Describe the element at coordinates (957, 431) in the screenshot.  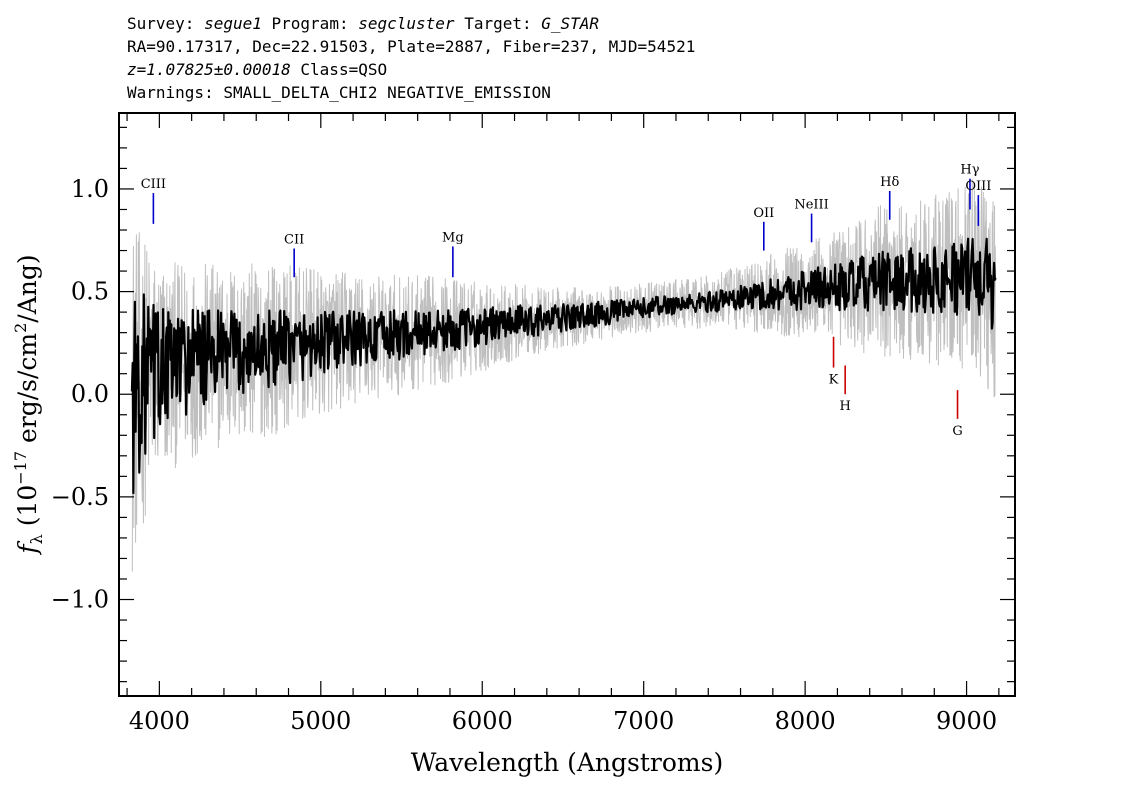
I see `absorption-line-label: G` at that location.